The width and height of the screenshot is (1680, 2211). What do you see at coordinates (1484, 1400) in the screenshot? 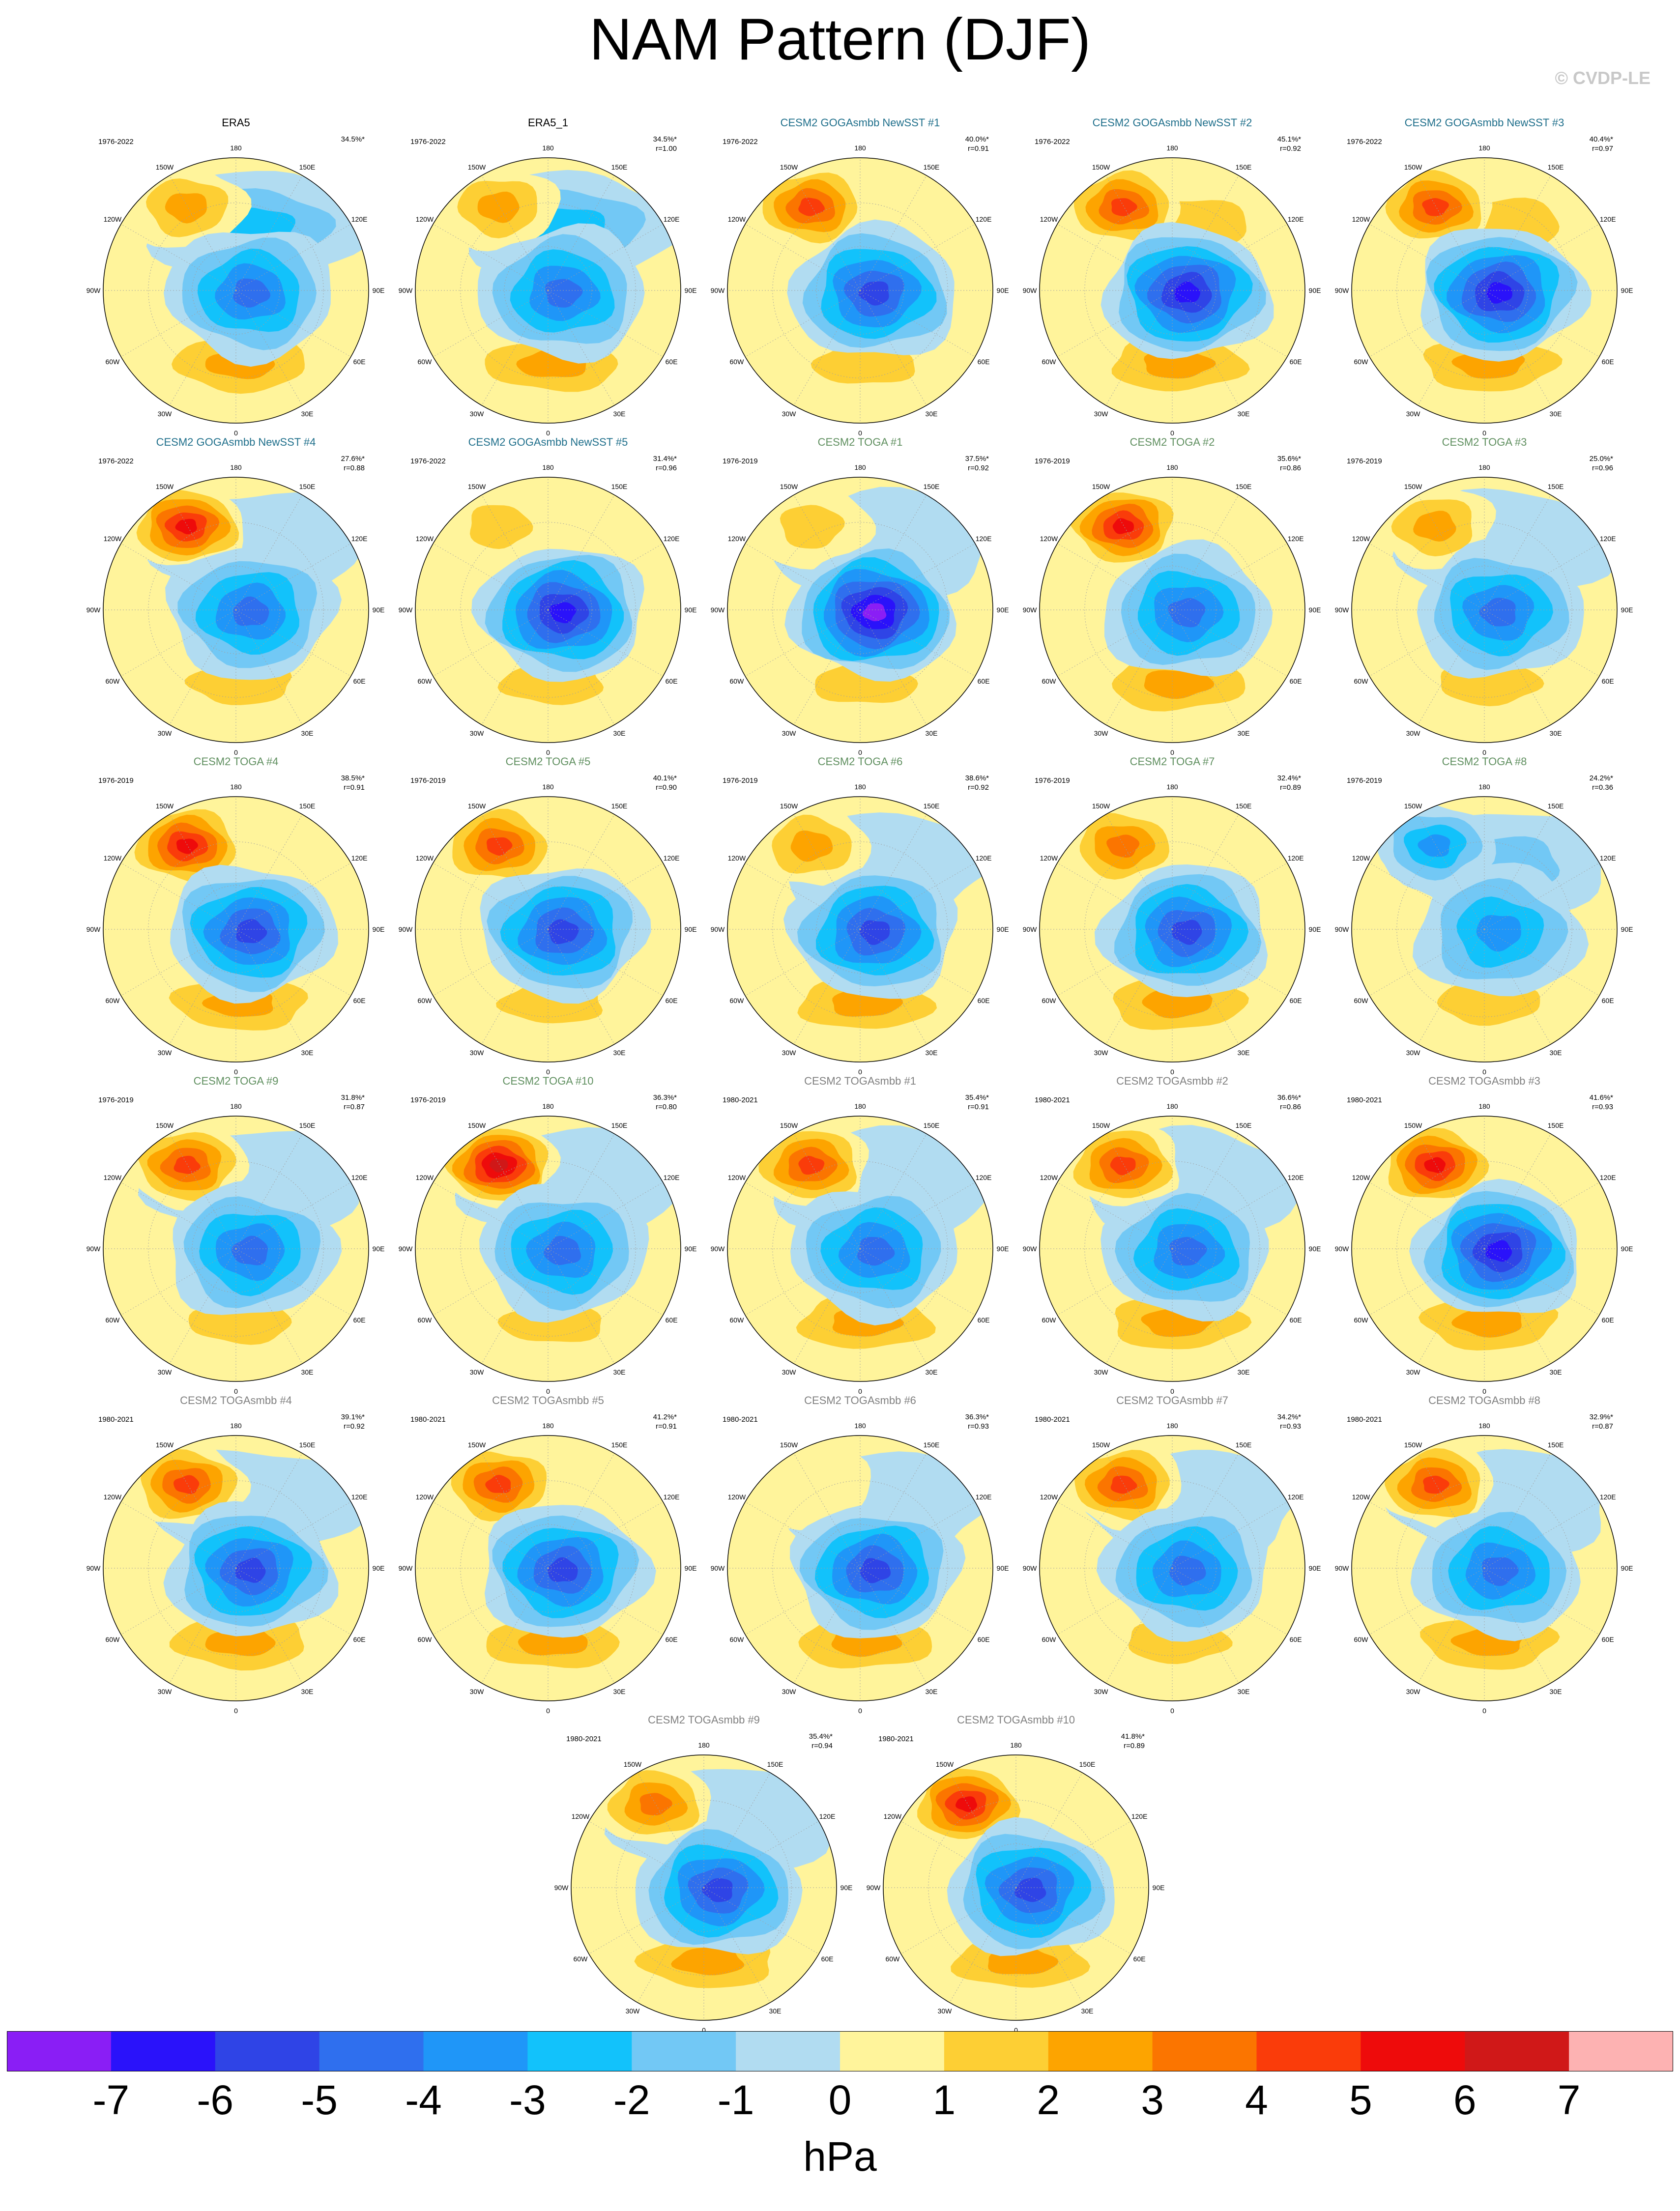
I see `panel-title: CESM2 TOGAsmbb #8` at bounding box center [1484, 1400].